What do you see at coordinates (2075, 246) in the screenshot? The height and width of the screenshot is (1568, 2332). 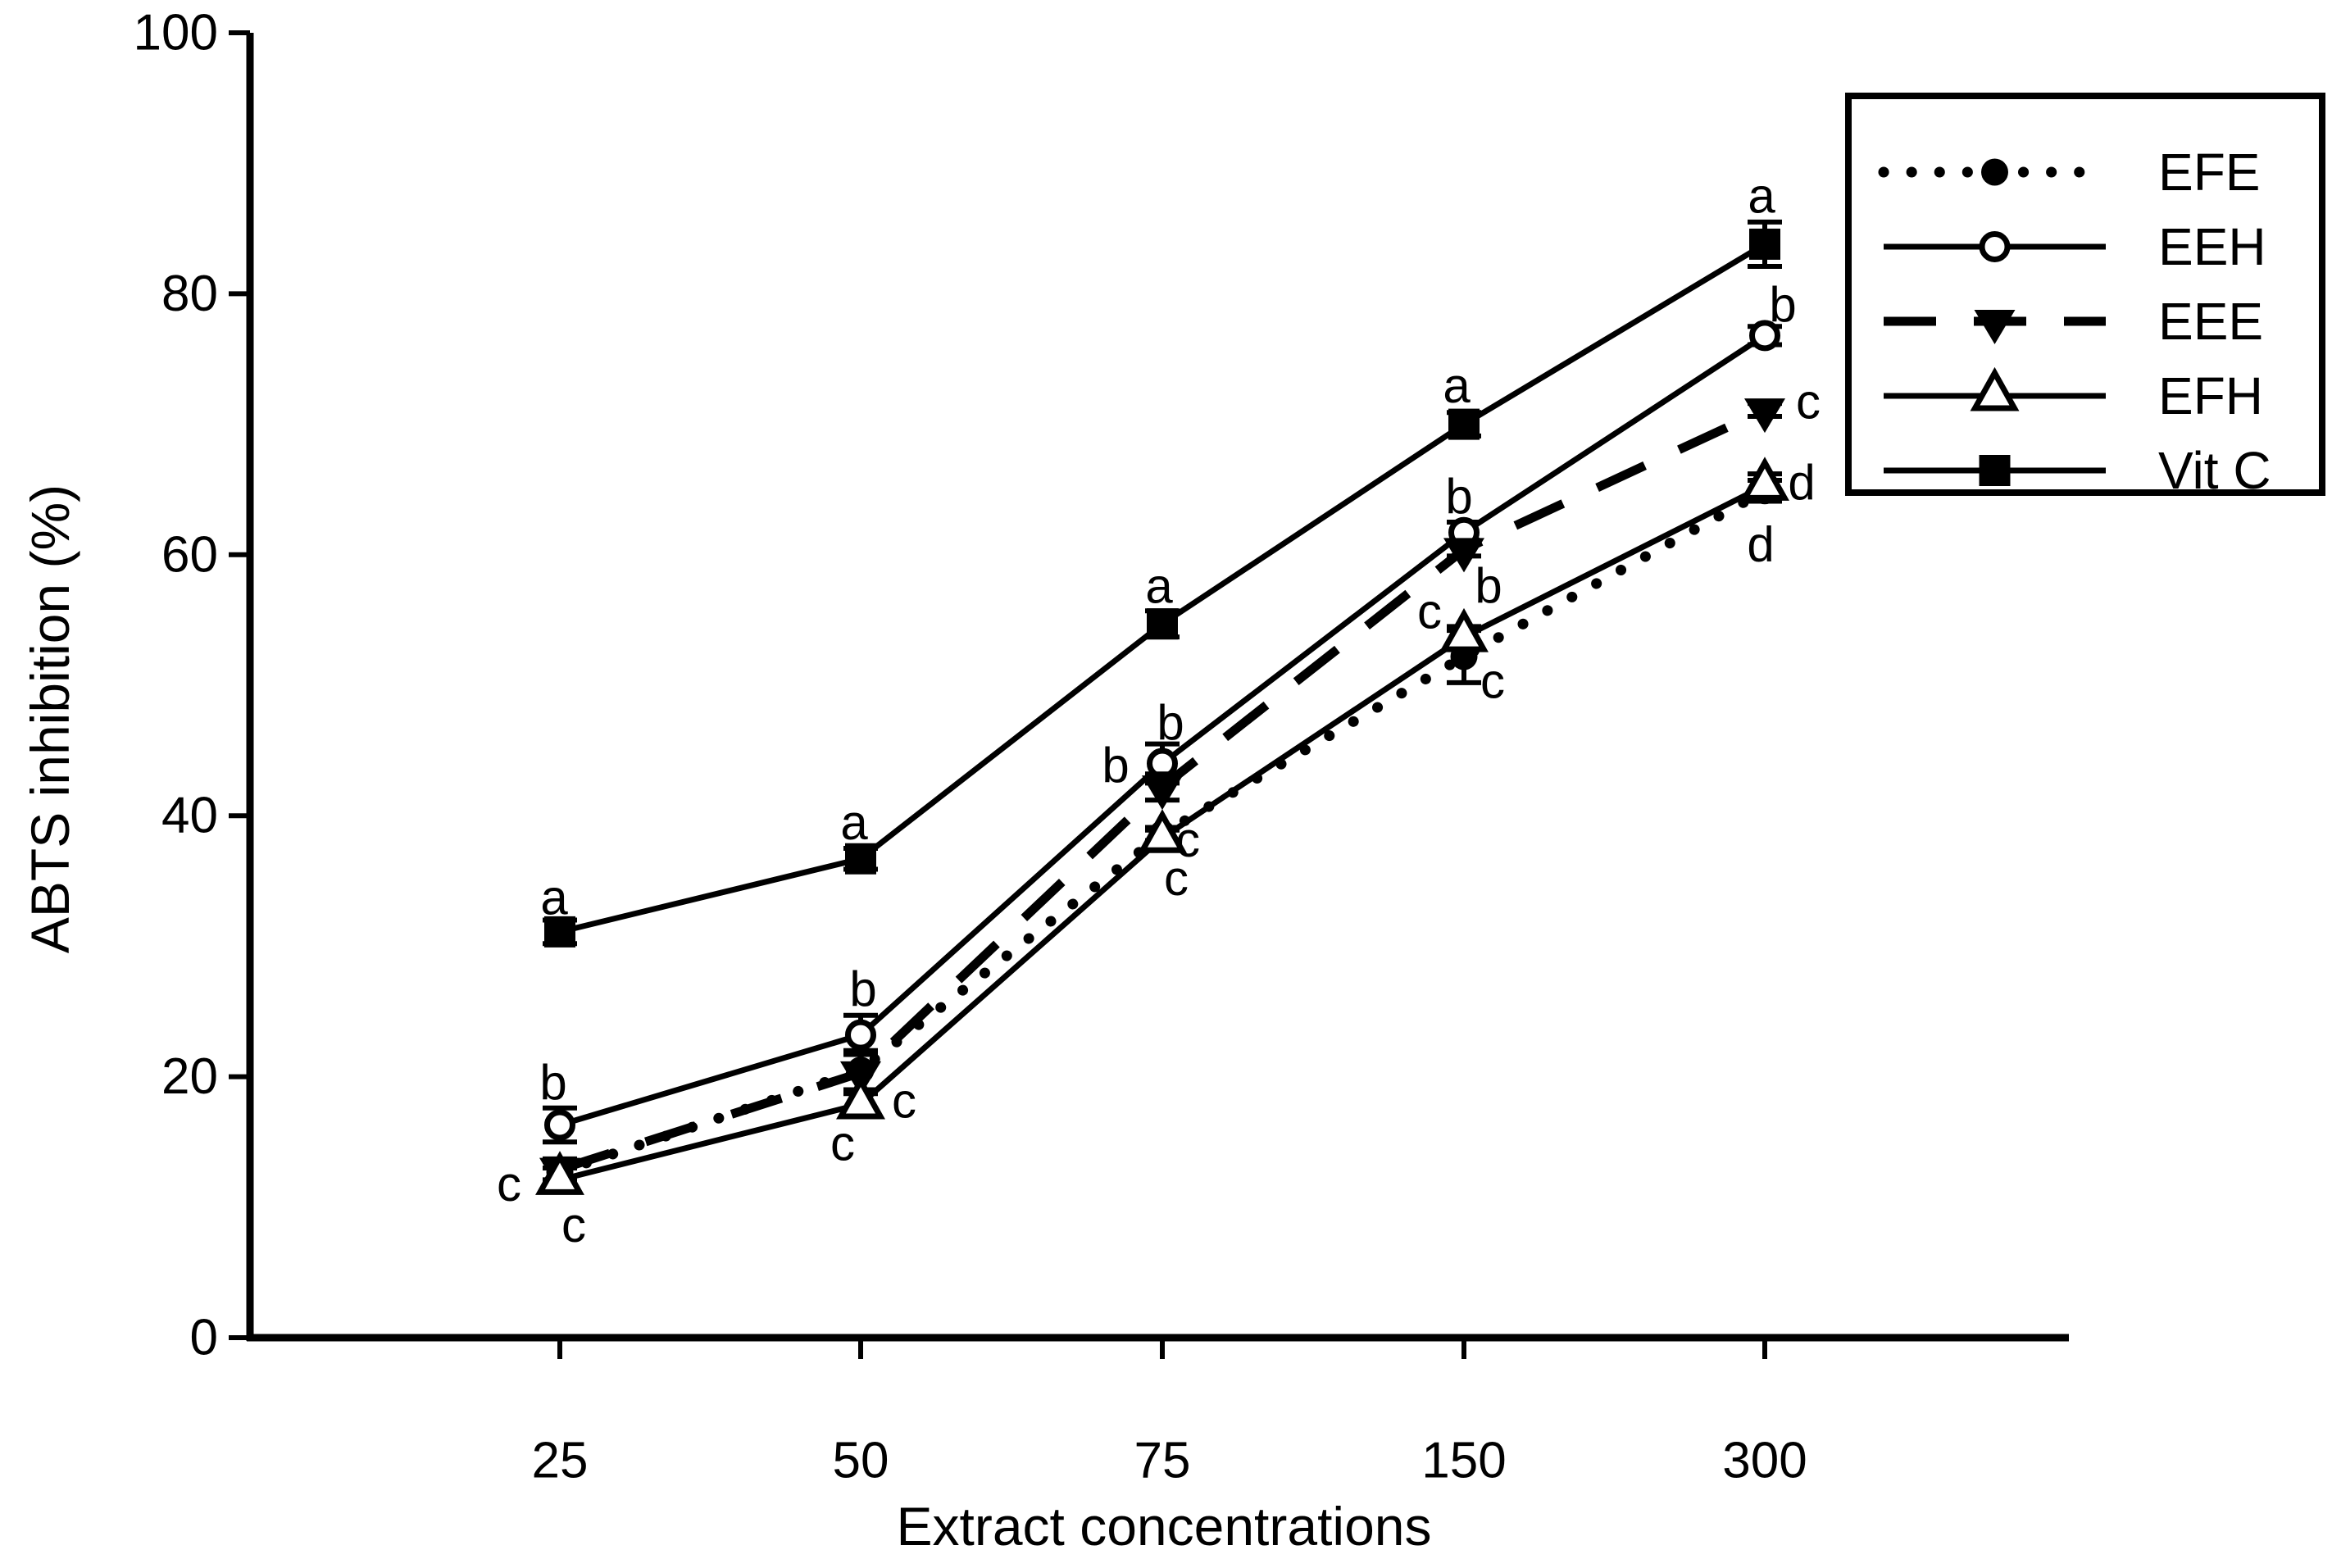 I see `legend-item-EEH: EEH` at bounding box center [2075, 246].